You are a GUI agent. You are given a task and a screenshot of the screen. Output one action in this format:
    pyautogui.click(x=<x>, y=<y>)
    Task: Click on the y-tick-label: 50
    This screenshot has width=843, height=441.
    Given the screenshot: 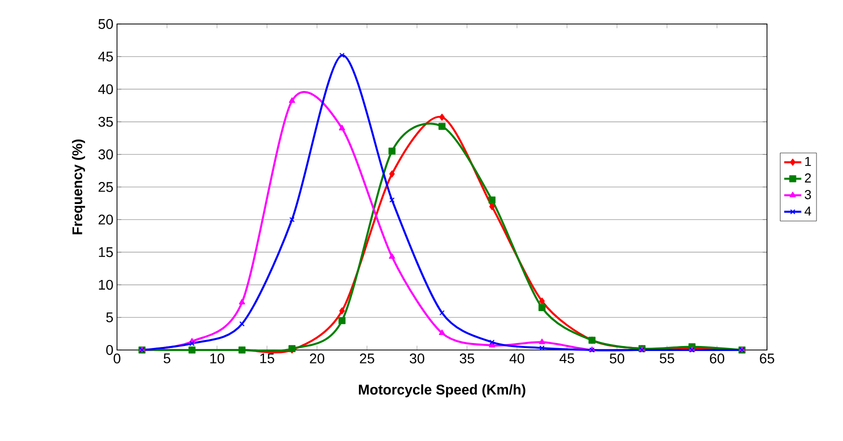 What is the action you would take?
    pyautogui.click(x=105, y=24)
    